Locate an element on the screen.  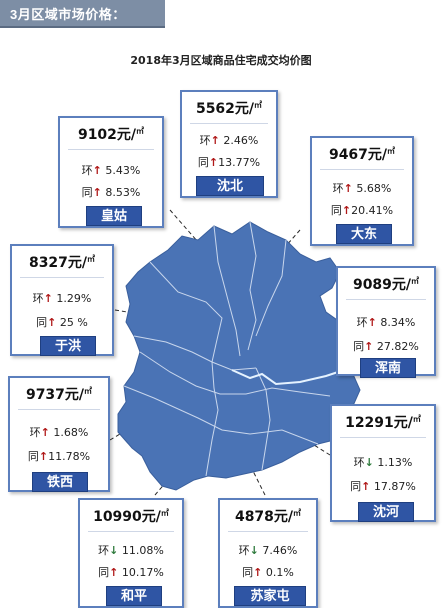
district-name-tag: 沈河 is located at coordinates (386, 512).